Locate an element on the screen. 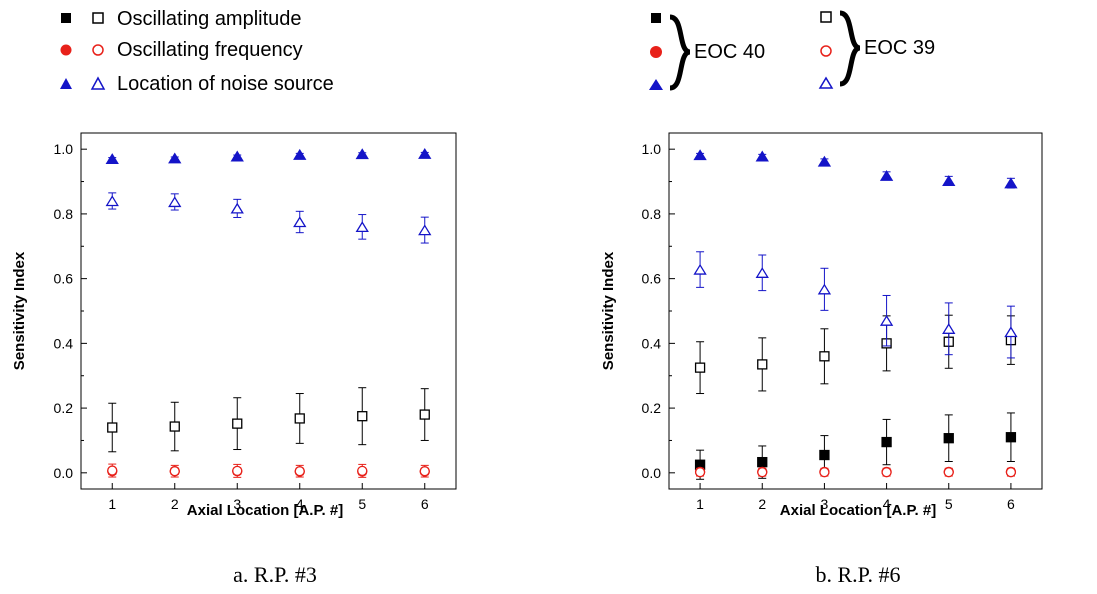 Image resolution: width=1097 pixels, height=594 pixels. legend-item-location: Location of noise source is located at coordinates (197, 84).